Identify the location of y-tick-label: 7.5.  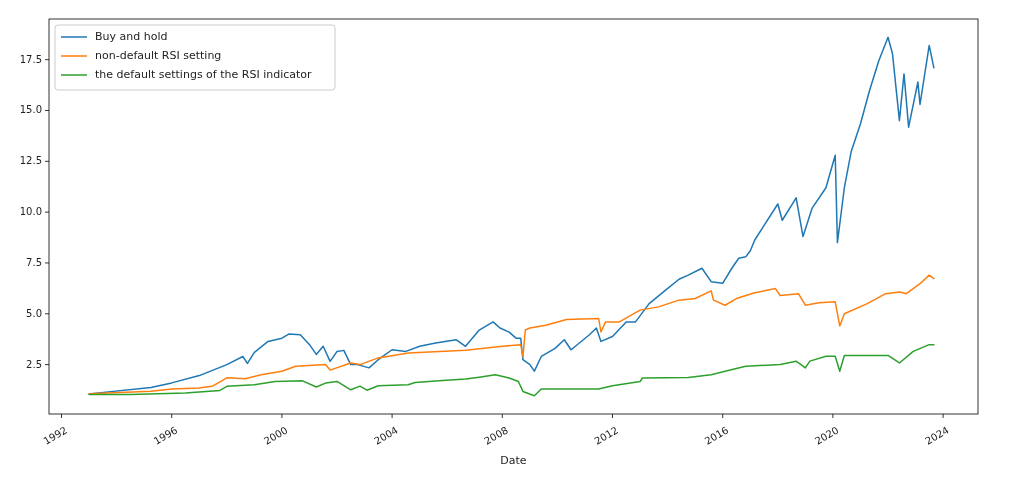
(34, 262).